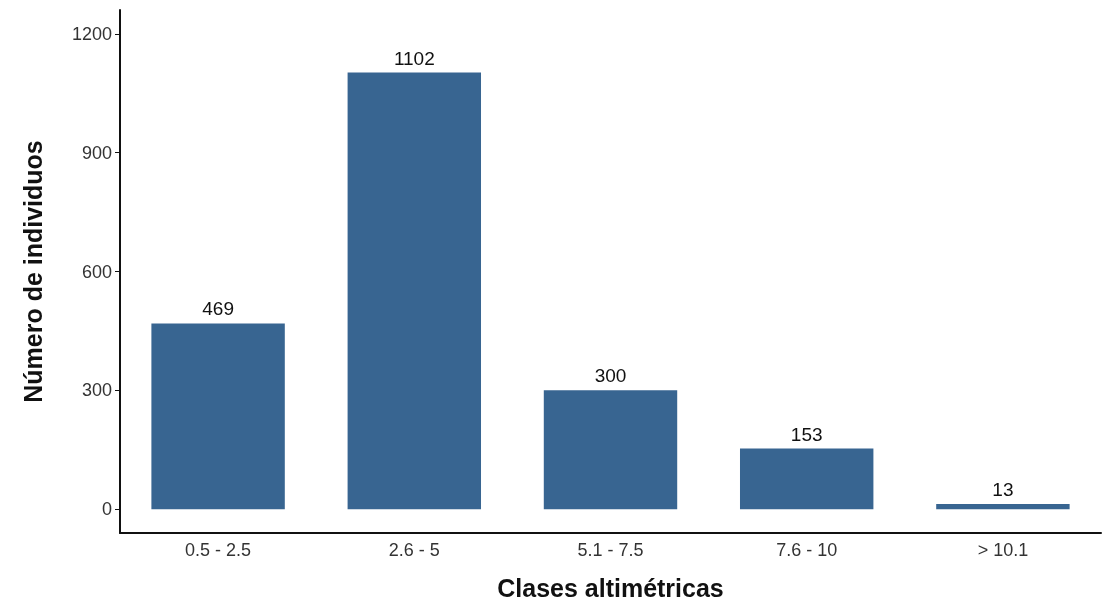  What do you see at coordinates (610, 587) in the screenshot?
I see `x-axis-title: Clases altimétricas` at bounding box center [610, 587].